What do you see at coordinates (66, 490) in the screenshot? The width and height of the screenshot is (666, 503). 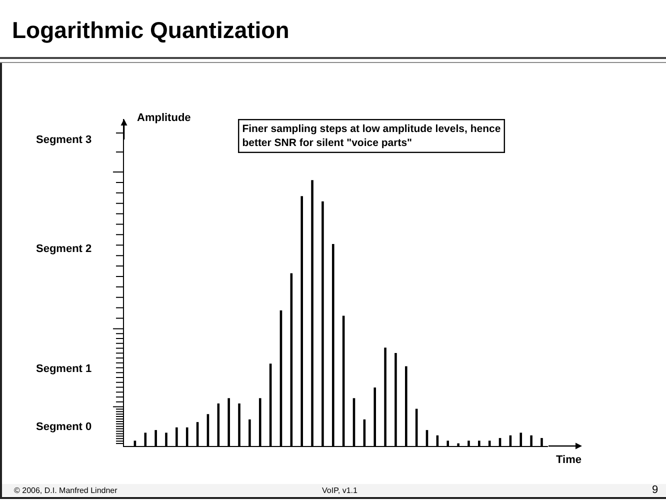 I see `text: © 2006, D.I. Manfred Lindner` at bounding box center [66, 490].